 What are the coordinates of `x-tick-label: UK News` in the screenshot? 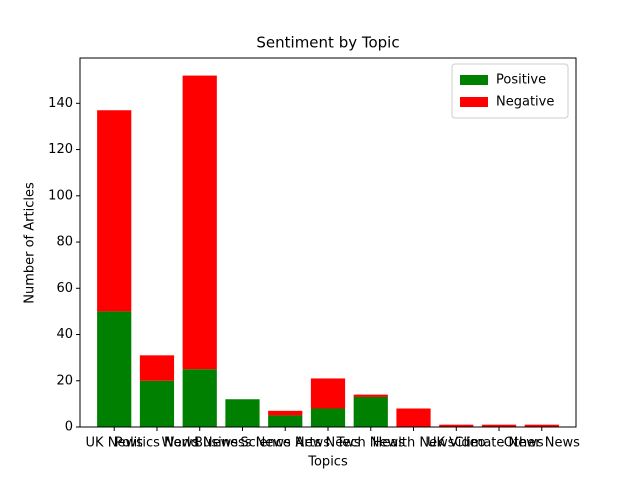 It's located at (115, 443).